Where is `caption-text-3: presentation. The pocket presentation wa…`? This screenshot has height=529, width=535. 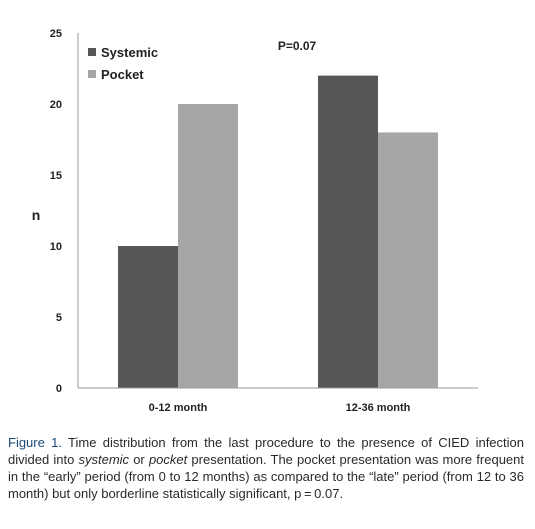
caption-text-3: presentation. The pocket presentation wa… is located at coordinates (266, 476).